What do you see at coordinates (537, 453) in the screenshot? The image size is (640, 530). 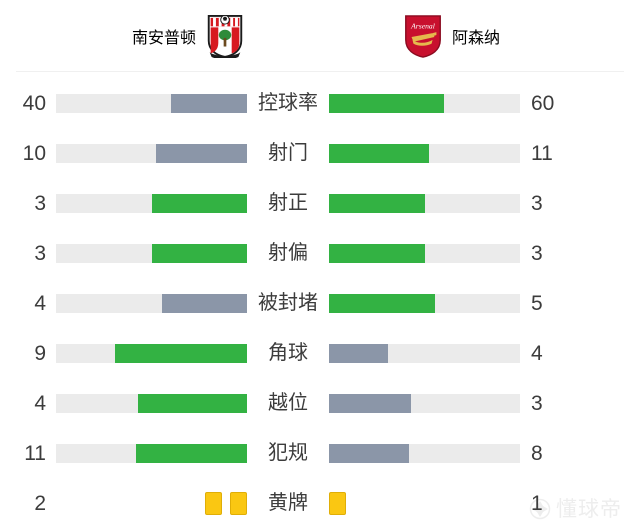 I see `away-value: 8` at bounding box center [537, 453].